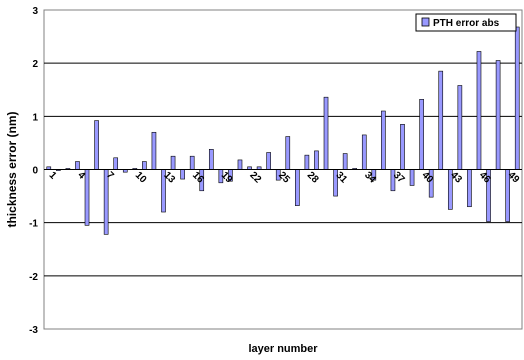 This screenshot has width=524, height=360. I want to click on y-tick-label: -1, so click(33, 224).